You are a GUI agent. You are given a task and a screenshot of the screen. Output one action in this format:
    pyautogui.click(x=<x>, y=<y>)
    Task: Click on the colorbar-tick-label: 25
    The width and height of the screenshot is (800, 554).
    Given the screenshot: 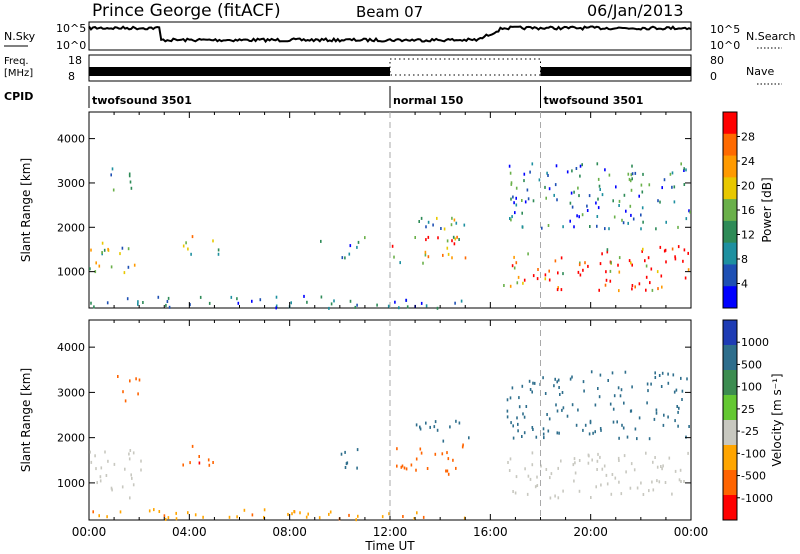 What is the action you would take?
    pyautogui.click(x=748, y=409)
    